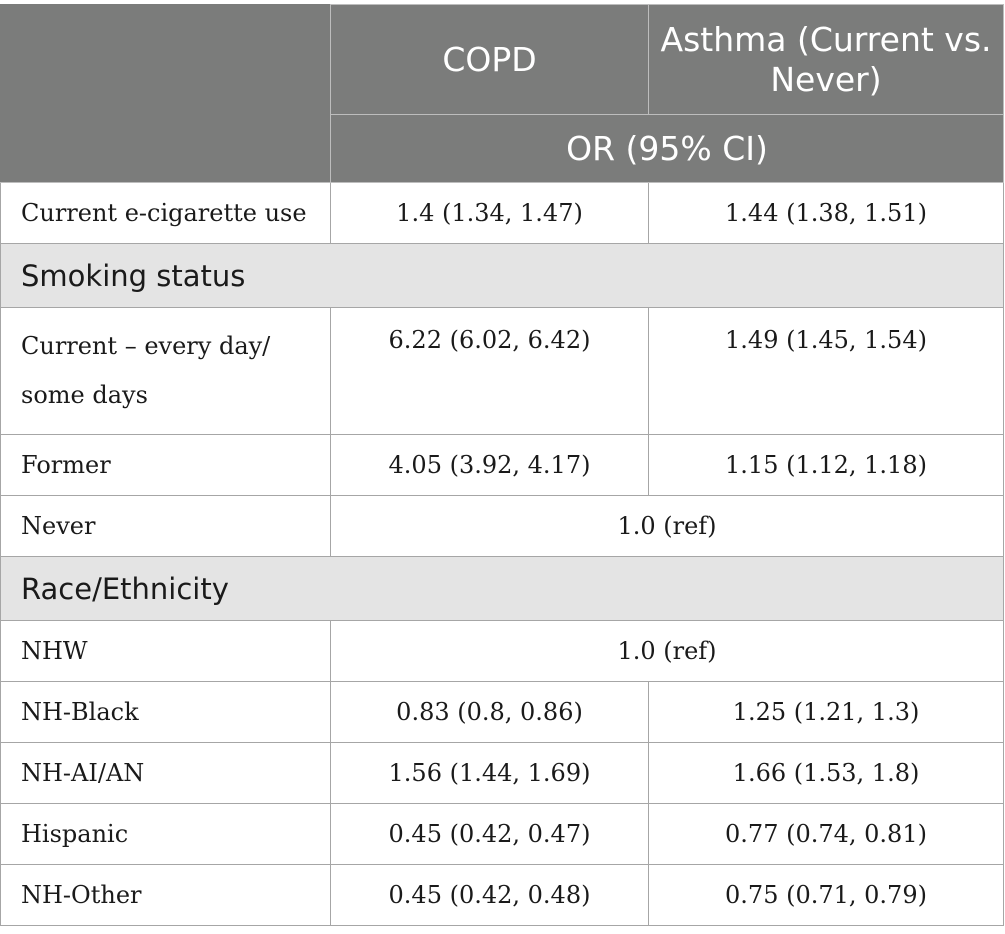  What do you see at coordinates (165, 93) in the screenshot?
I see `header-corner-cell` at bounding box center [165, 93].